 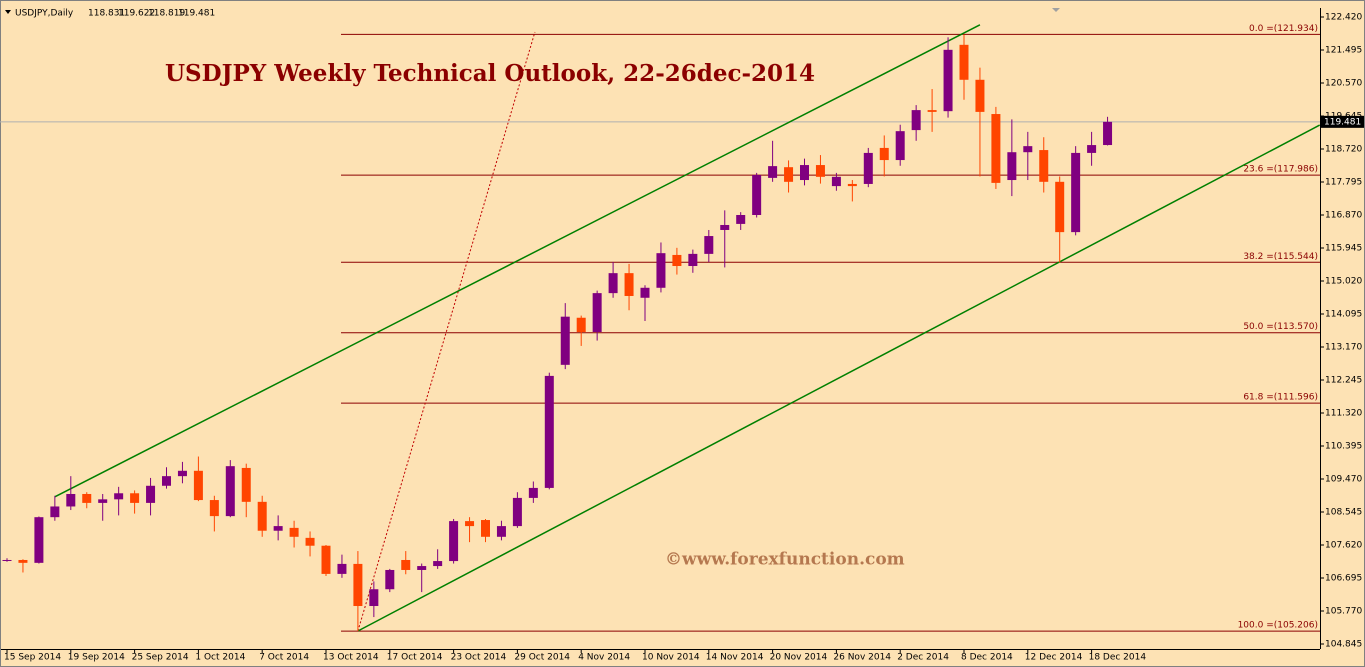 What do you see at coordinates (1343, 281) in the screenshot?
I see `y-tick-label: 115.020` at bounding box center [1343, 281].